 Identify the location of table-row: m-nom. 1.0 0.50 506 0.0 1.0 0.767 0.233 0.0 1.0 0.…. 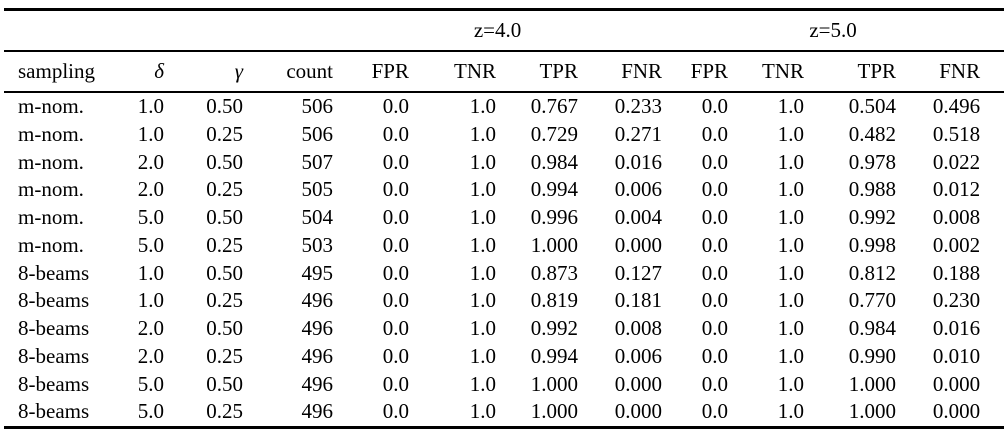
(504, 106).